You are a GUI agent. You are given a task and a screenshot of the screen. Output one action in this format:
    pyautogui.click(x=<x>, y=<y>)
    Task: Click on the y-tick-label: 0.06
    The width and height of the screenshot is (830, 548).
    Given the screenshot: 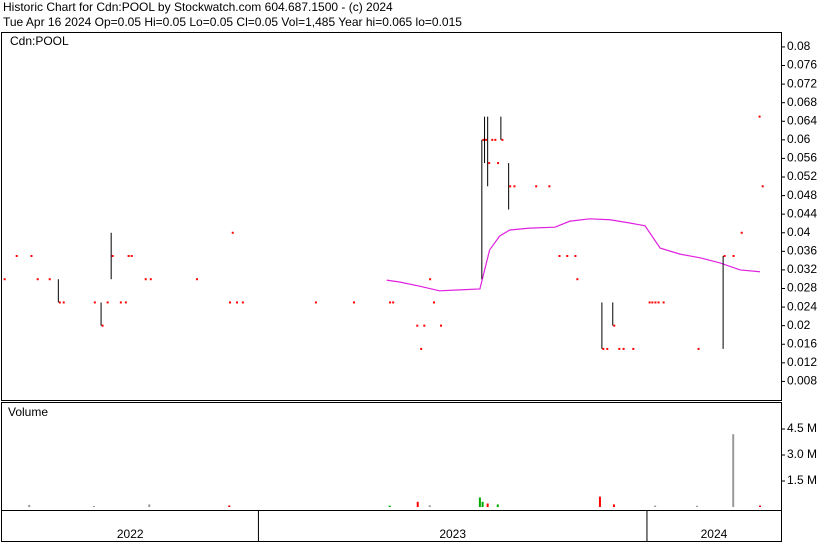 What is the action you would take?
    pyautogui.click(x=799, y=139)
    